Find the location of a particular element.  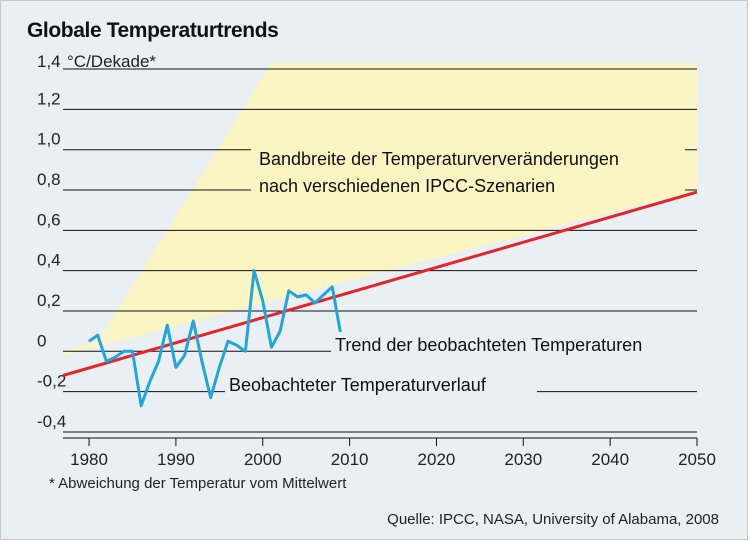

y-tick-label: 0,2 is located at coordinates (49, 300).